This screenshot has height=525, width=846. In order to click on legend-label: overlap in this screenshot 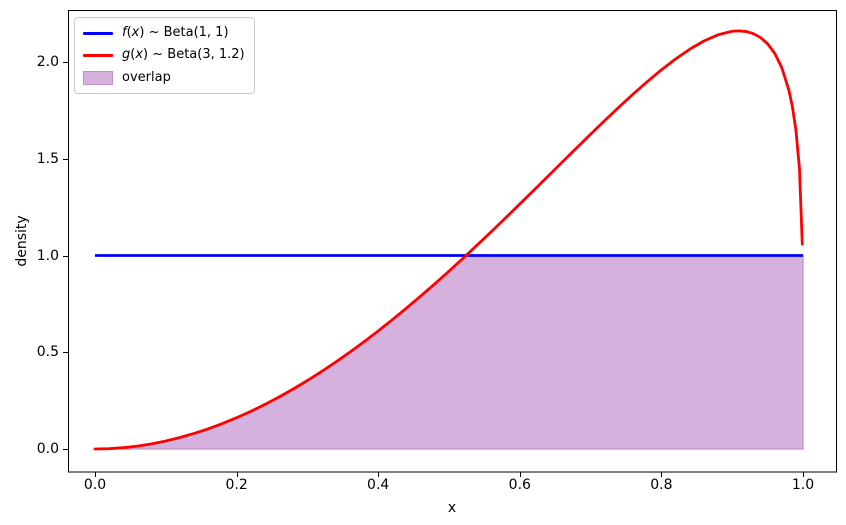, I will do `click(146, 78)`.